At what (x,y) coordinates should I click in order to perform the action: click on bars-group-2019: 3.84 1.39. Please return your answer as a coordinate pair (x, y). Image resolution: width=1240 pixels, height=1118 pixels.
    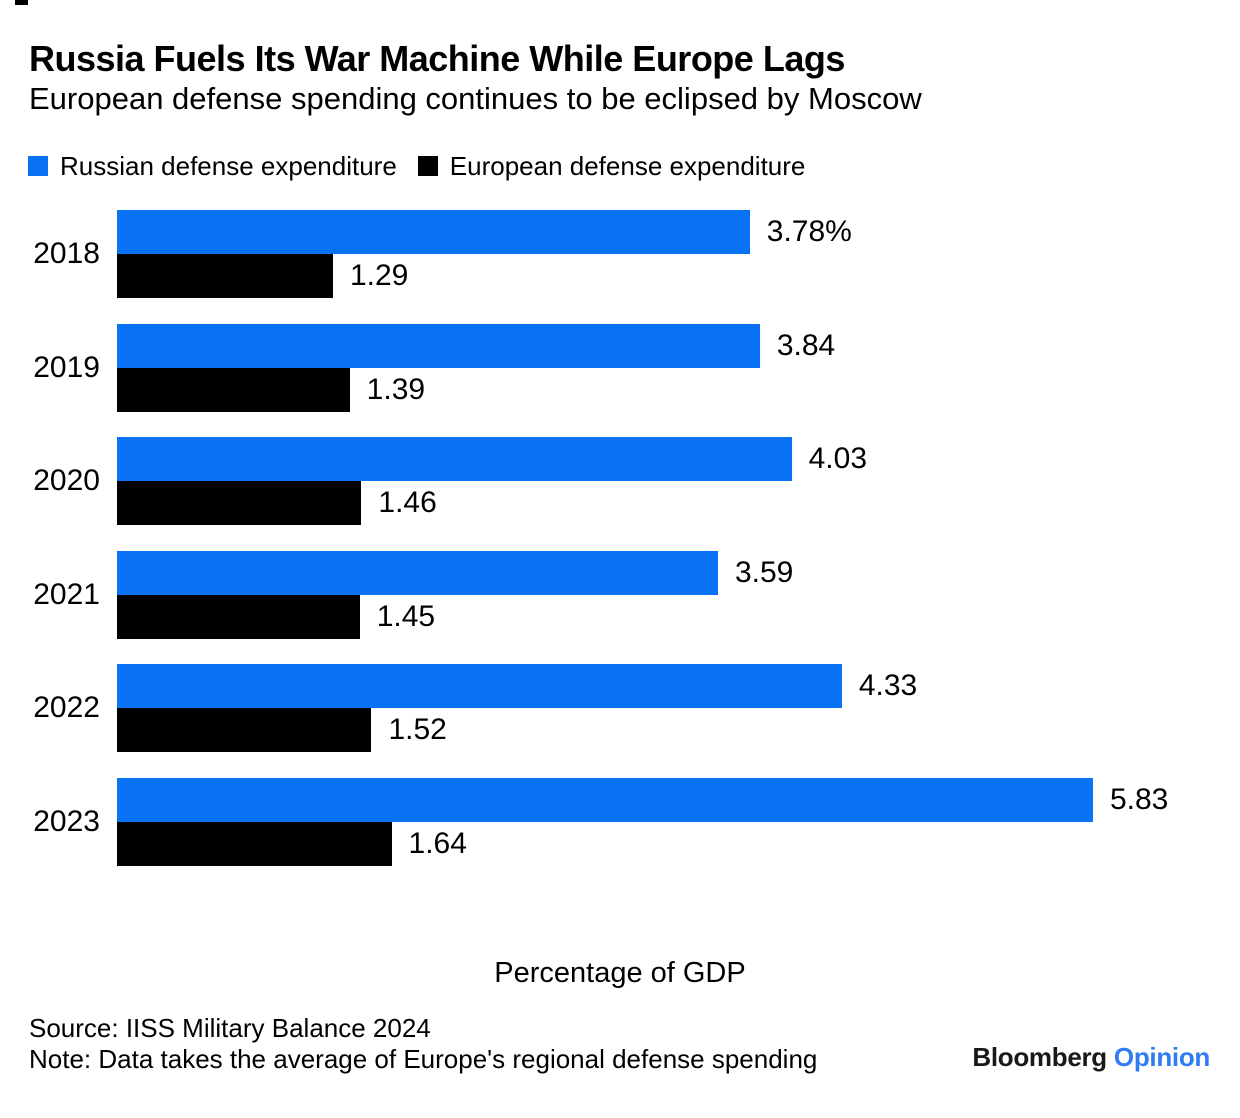
    Looking at the image, I should click on (663, 367).